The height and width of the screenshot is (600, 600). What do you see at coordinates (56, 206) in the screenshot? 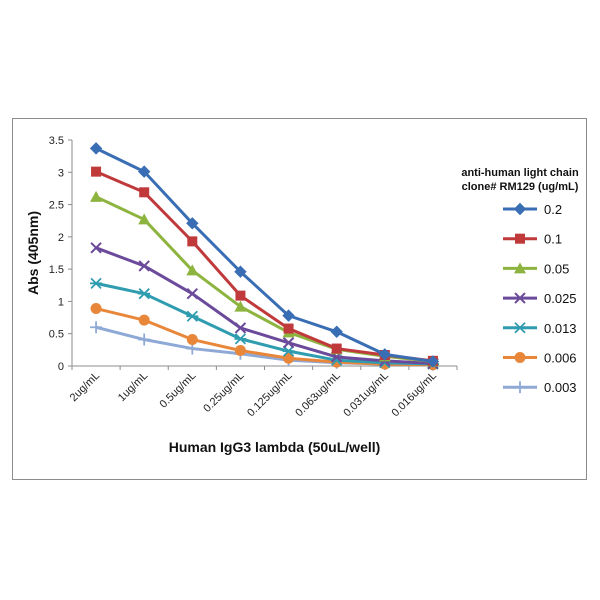
I see `y-tick-label: 2.5` at bounding box center [56, 206].